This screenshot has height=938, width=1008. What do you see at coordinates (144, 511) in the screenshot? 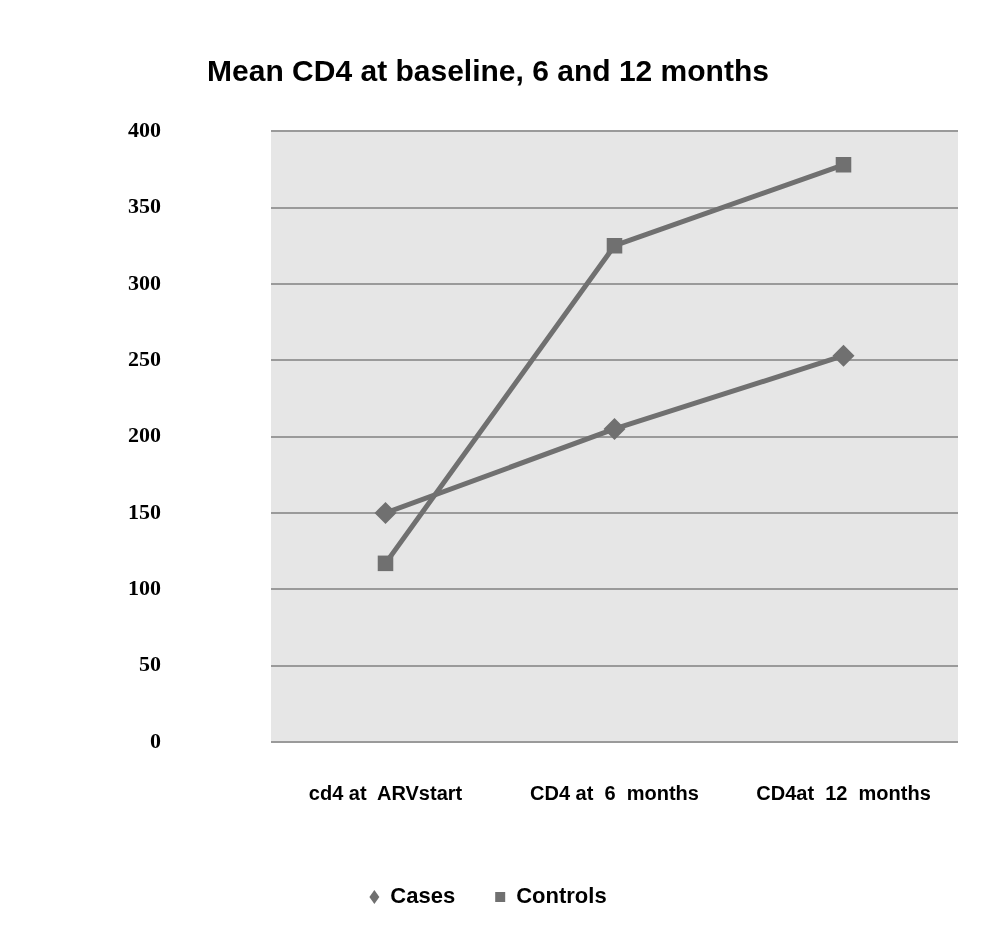
I see `y-tick-label: 150` at bounding box center [144, 511].